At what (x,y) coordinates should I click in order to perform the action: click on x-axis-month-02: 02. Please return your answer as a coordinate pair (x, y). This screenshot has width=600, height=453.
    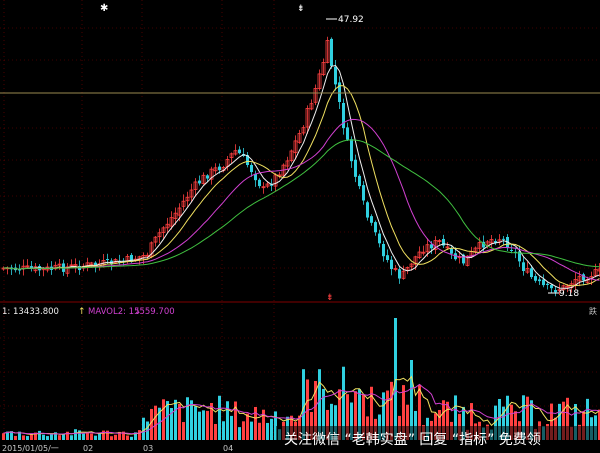
    Looking at the image, I should click on (88, 448).